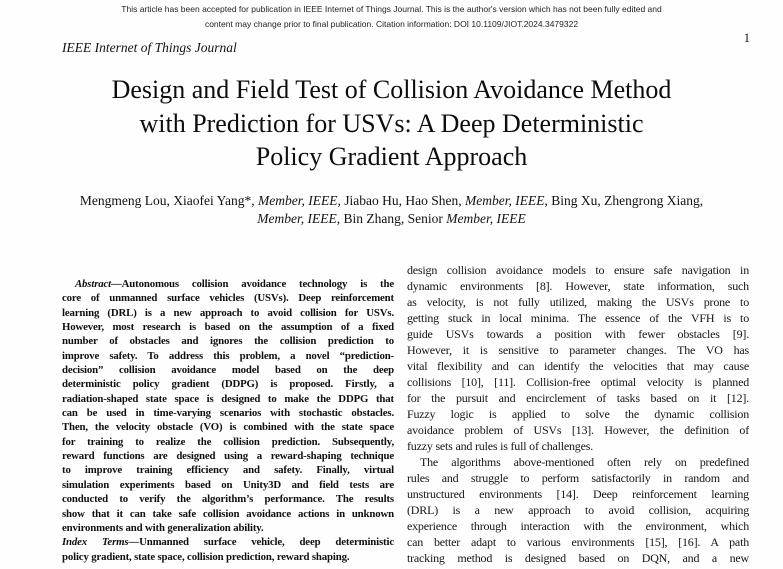  Describe the element at coordinates (746, 38) in the screenshot. I see `page-number: 1` at that location.